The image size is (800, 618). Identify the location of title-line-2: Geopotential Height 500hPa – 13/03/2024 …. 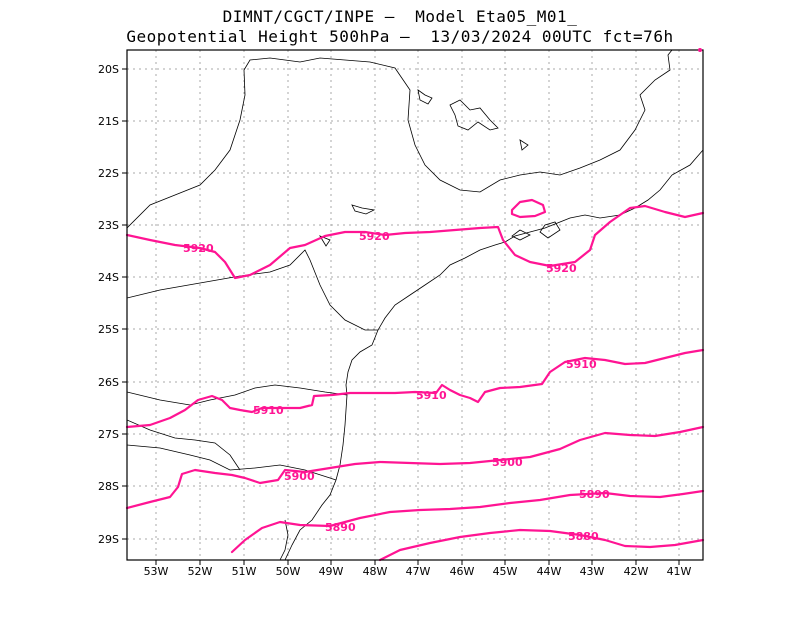
(400, 36).